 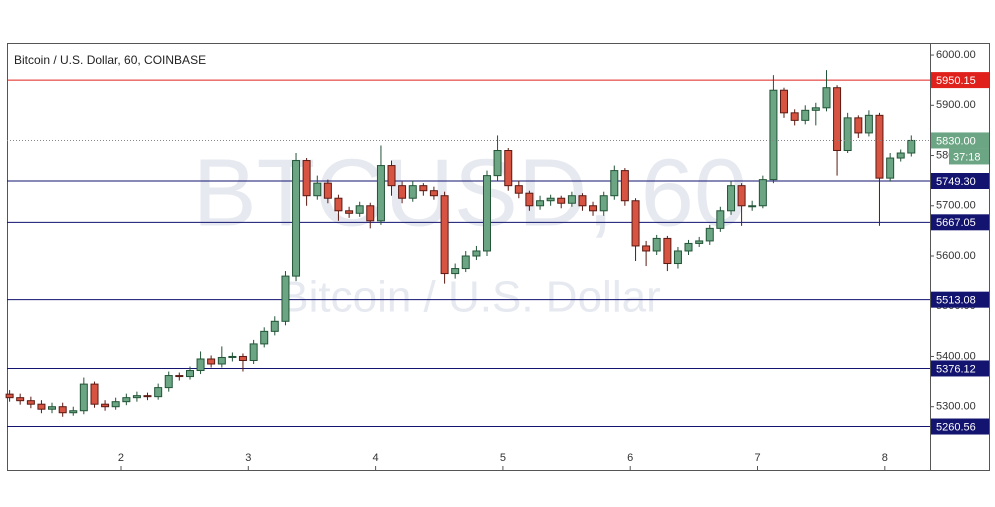 What do you see at coordinates (956, 55) in the screenshot?
I see `y-tick-label: 6000.00` at bounding box center [956, 55].